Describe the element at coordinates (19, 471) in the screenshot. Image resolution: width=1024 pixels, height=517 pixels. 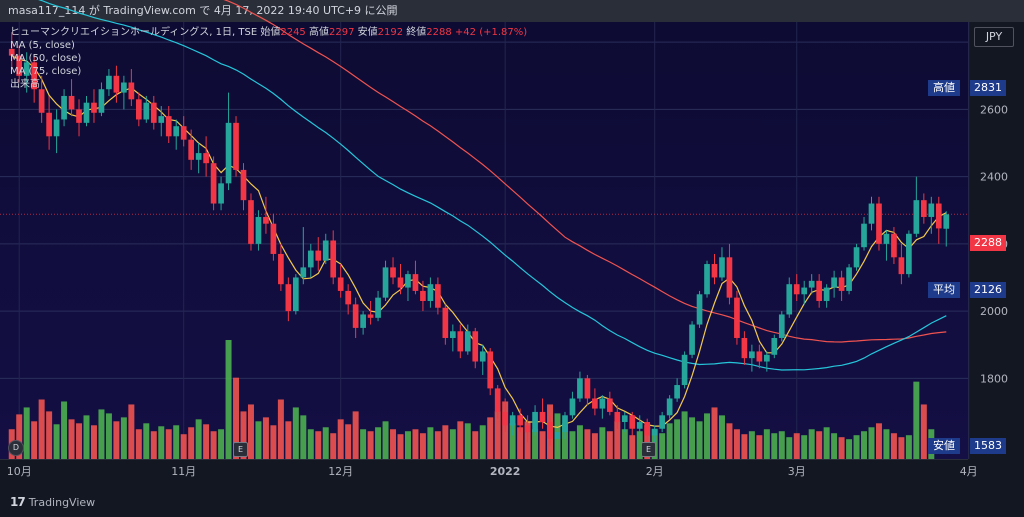
I see `time-tick-label: 10月` at that location.